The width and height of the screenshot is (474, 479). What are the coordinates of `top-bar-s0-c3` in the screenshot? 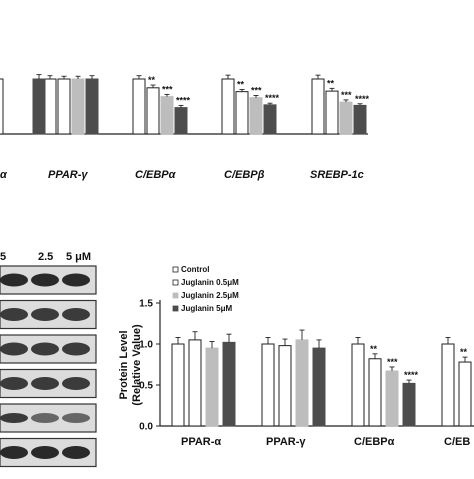 It's located at (228, 106).